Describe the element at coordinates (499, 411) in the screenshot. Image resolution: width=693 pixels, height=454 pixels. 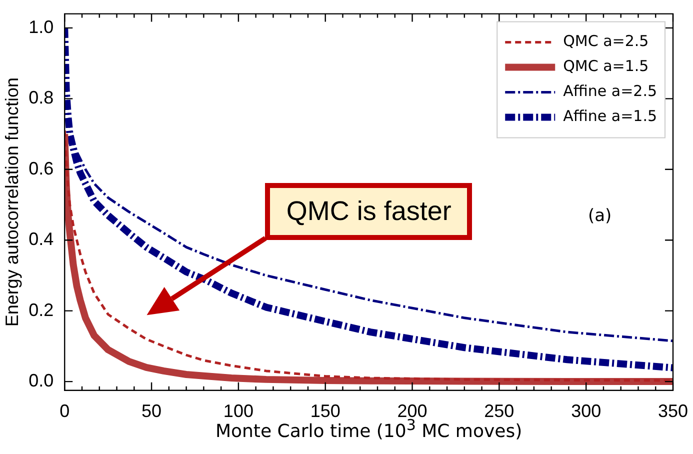
I see `x-tick-label: 250` at that location.